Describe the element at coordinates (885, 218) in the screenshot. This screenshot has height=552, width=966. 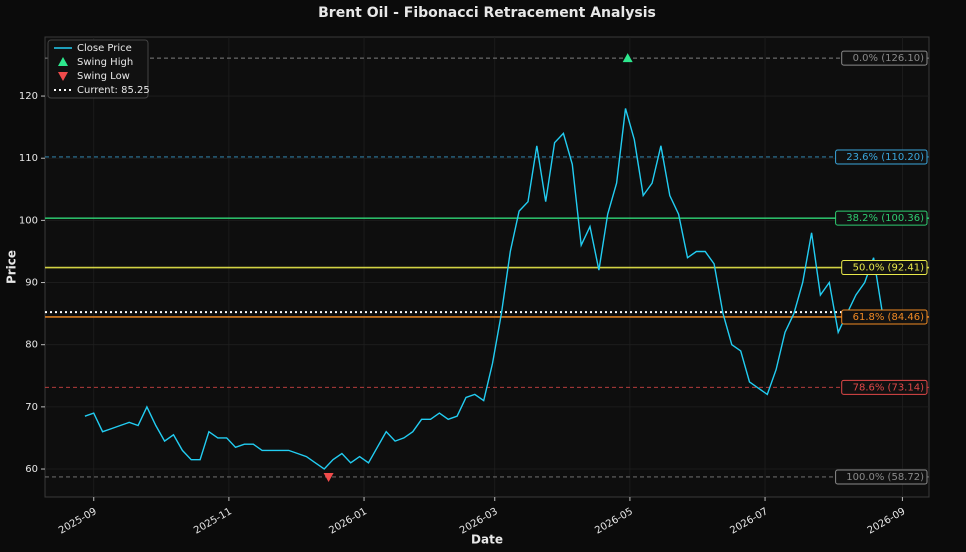
I see `level-label: 38.2% (100.36)` at that location.